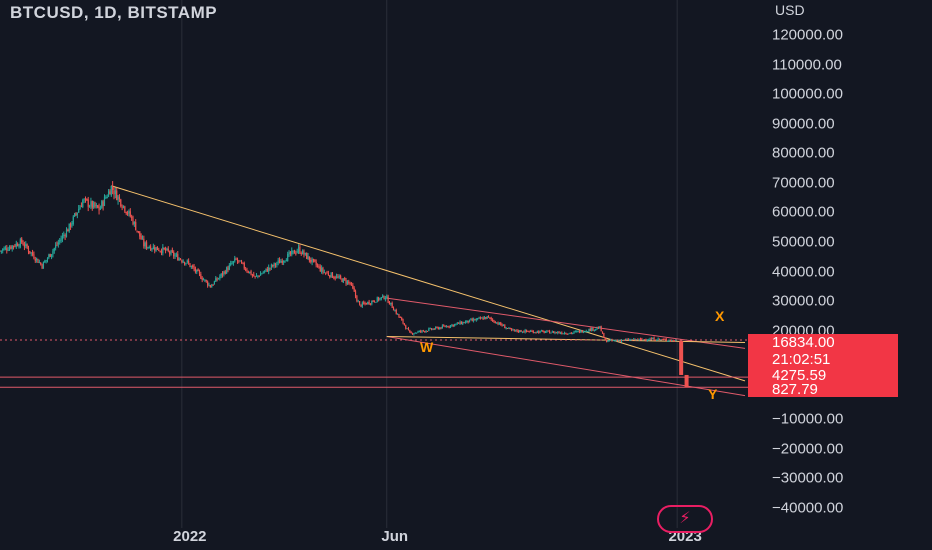 This screenshot has height=550, width=932. Describe the element at coordinates (720, 316) in the screenshot. I see `wave-label-x: X` at that location.